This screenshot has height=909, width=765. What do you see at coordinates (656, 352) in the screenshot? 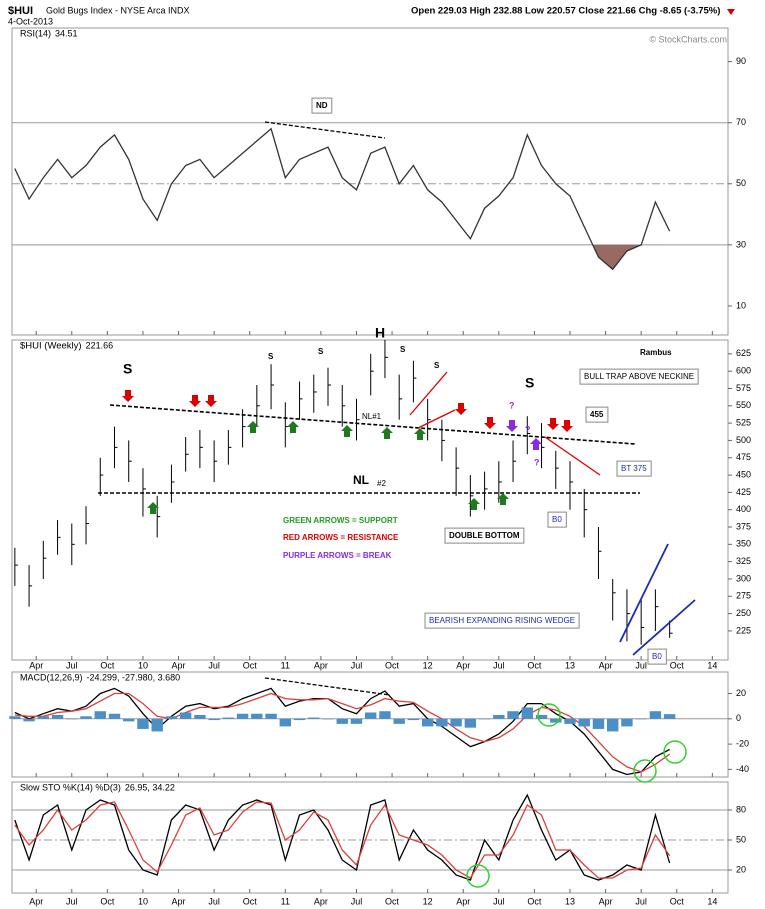
I see `annotation: Rambus` at bounding box center [656, 352].